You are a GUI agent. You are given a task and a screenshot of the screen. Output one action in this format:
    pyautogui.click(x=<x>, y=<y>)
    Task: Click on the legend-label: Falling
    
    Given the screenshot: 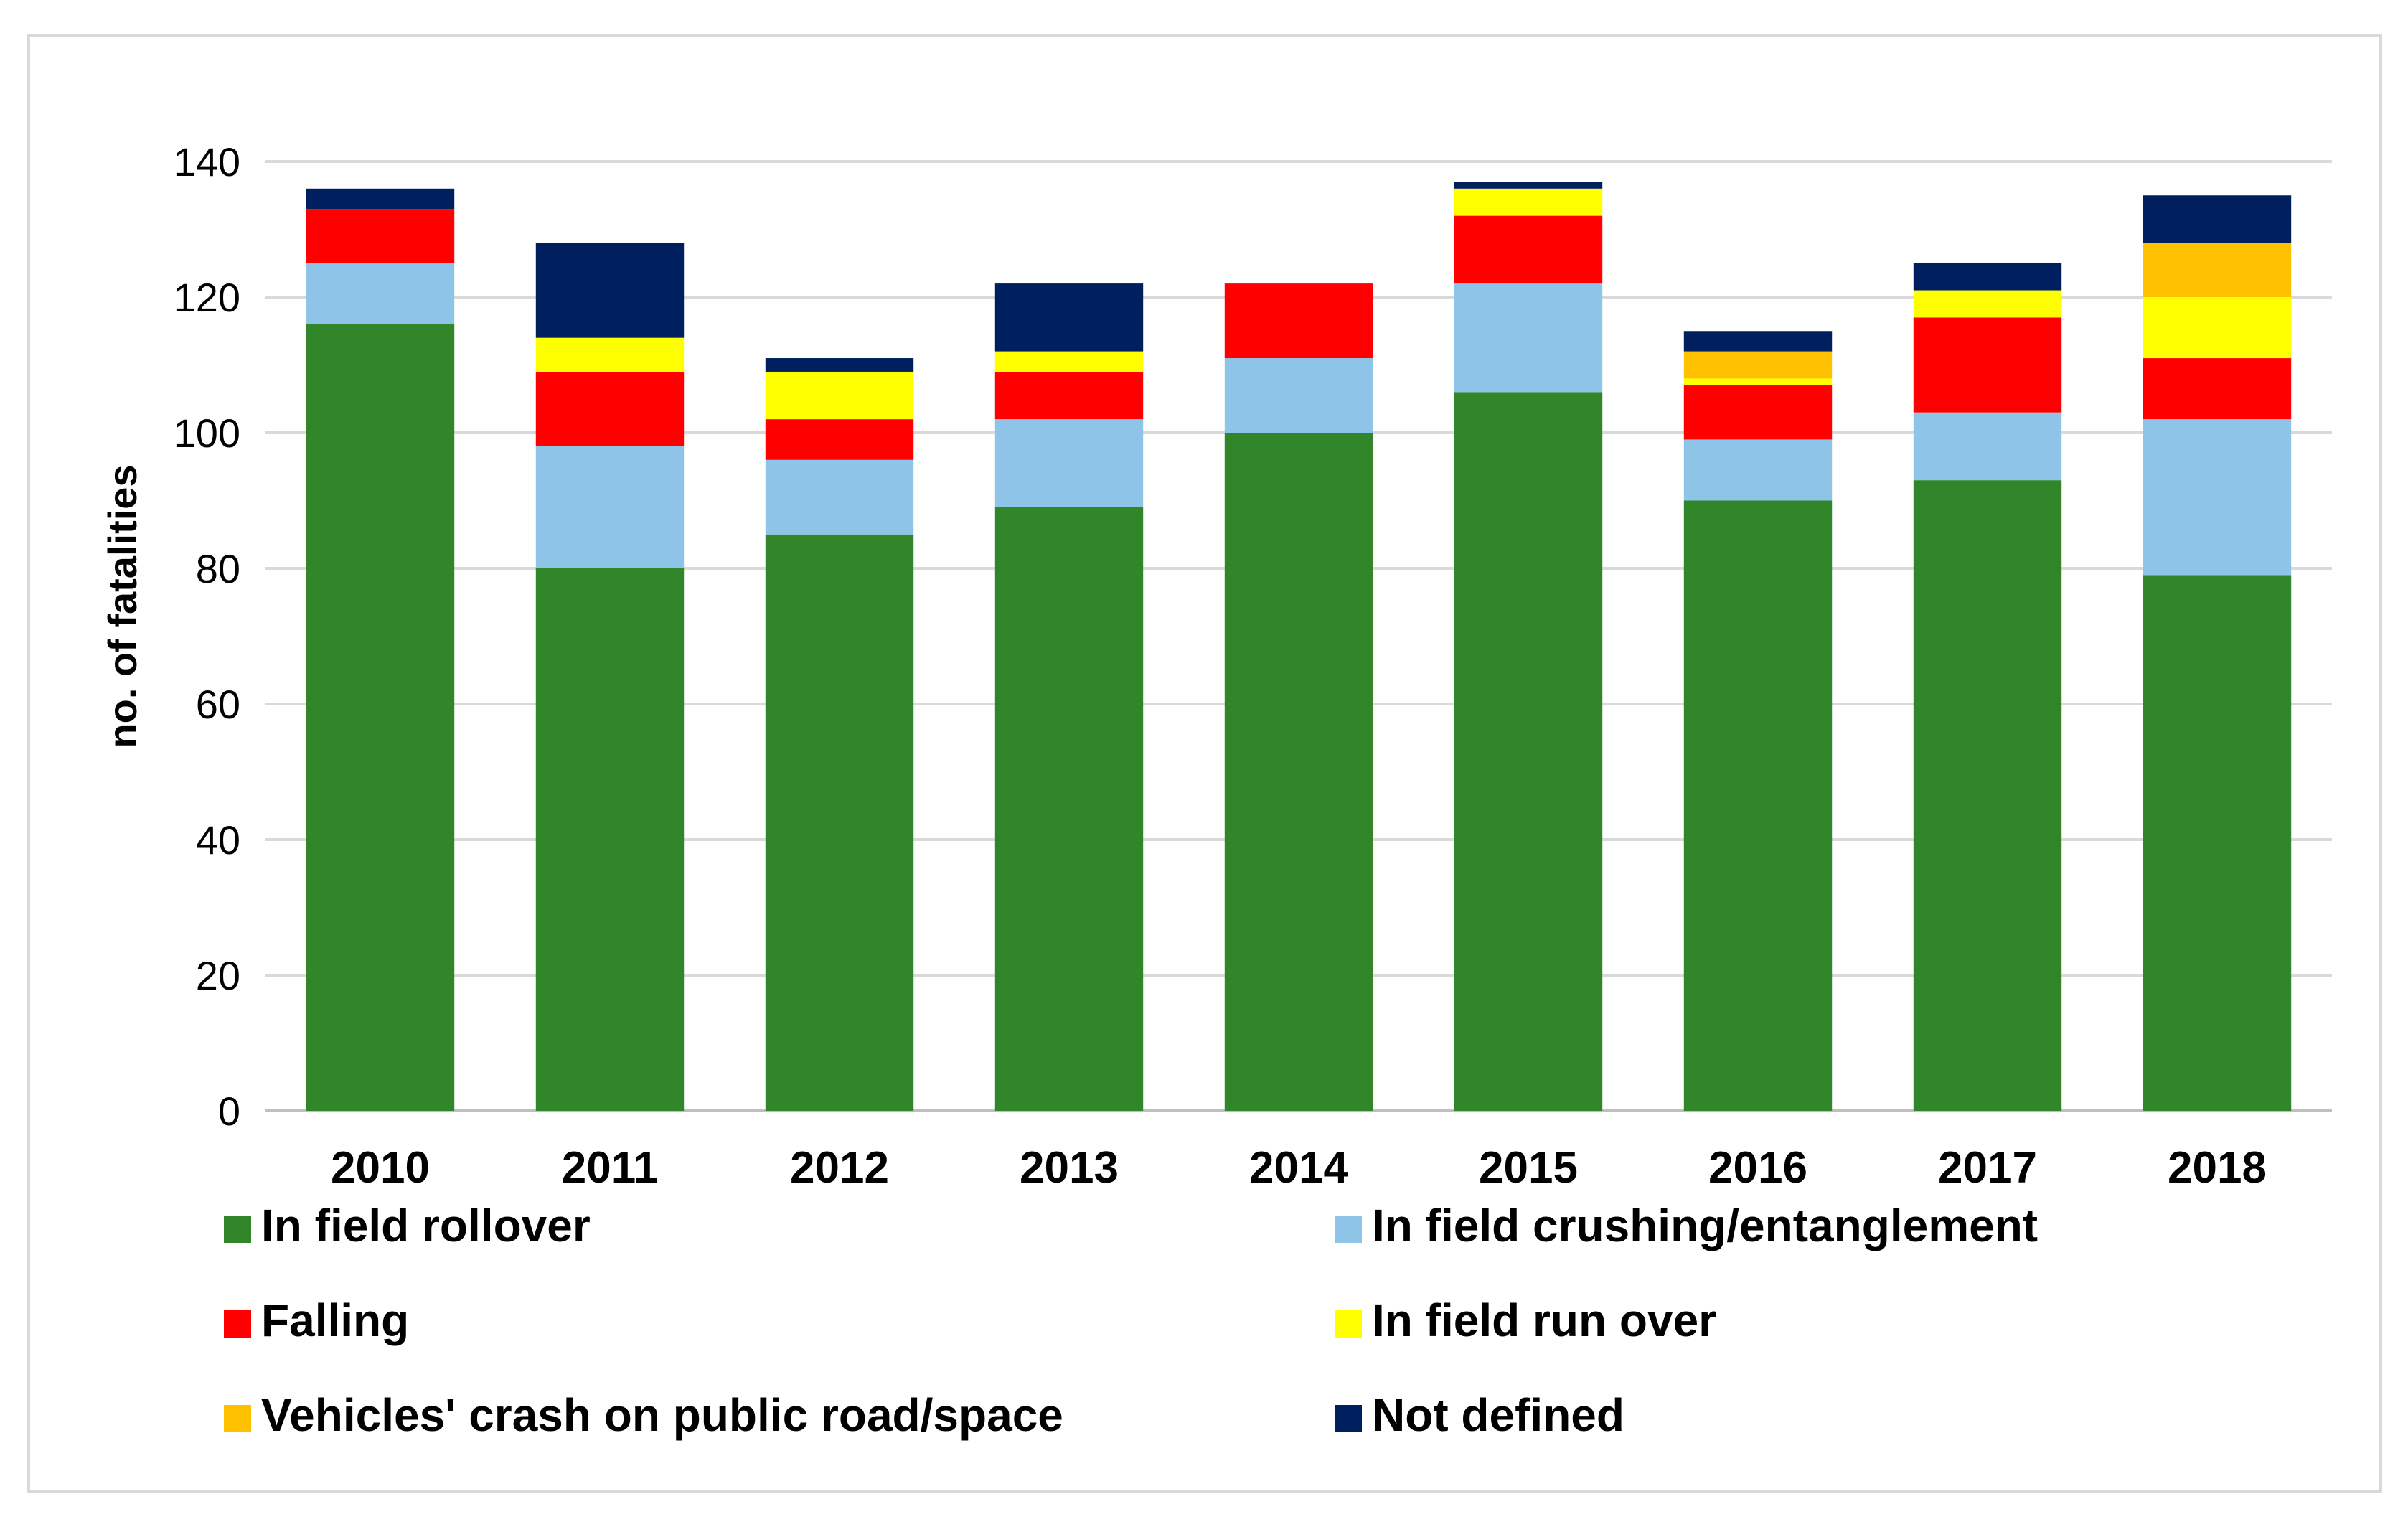 What is the action you would take?
    pyautogui.click(x=335, y=1320)
    